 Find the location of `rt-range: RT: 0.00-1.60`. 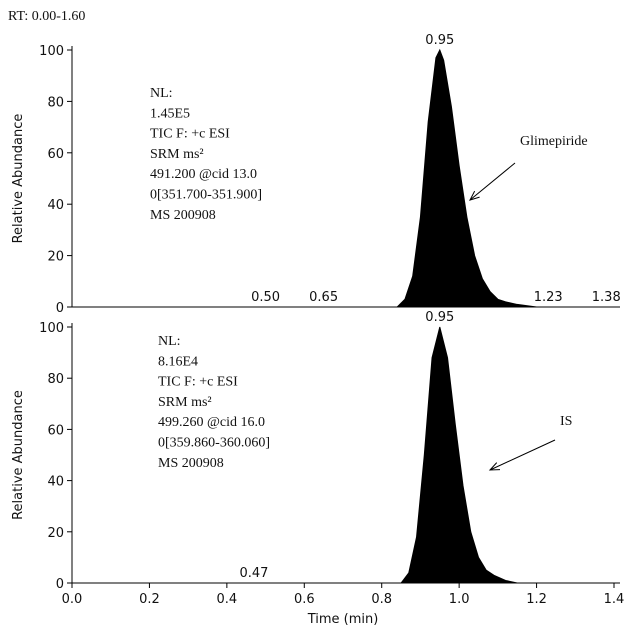

rt-range: RT: 0.00-1.60 is located at coordinates (46, 16).